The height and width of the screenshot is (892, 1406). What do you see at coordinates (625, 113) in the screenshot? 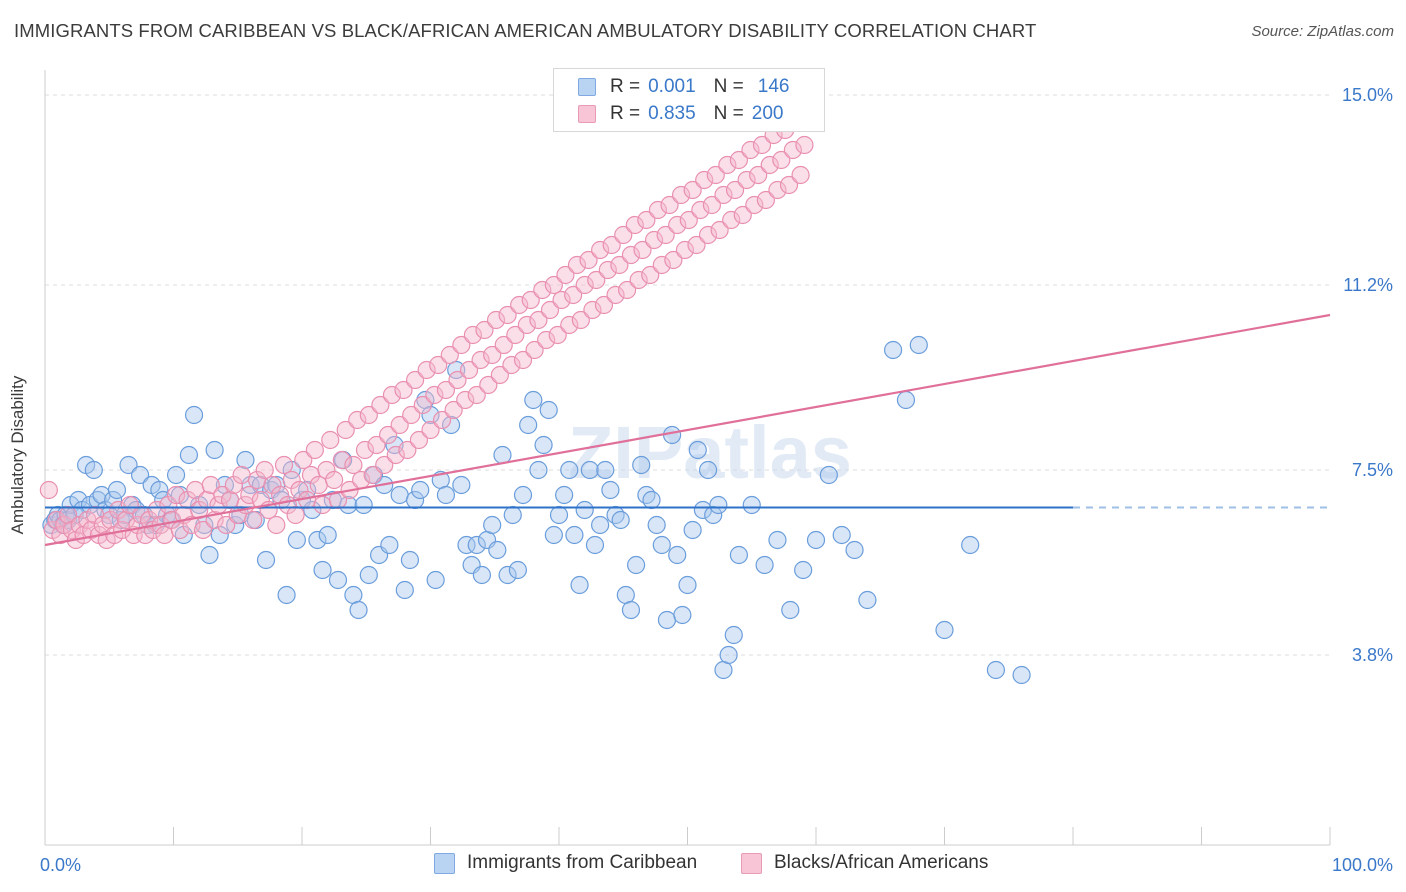
I see `legend-r-label: R =` at bounding box center [625, 113].